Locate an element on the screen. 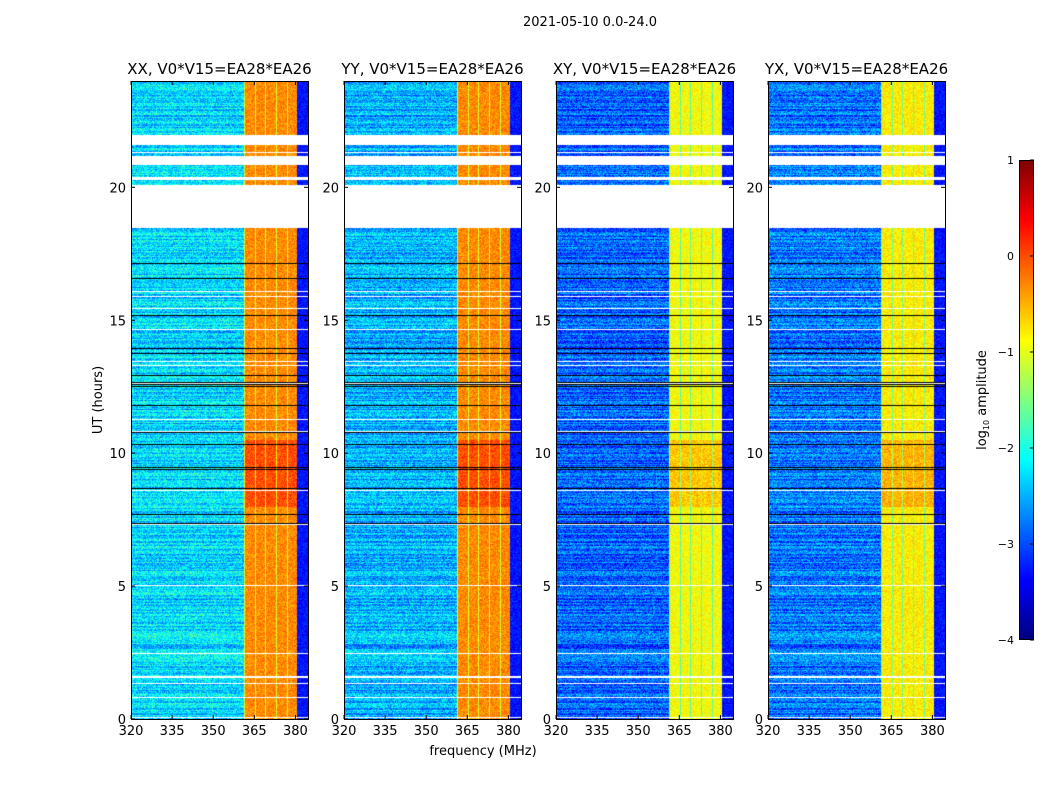  colorbar-tick-label: 0 is located at coordinates (1010, 256).